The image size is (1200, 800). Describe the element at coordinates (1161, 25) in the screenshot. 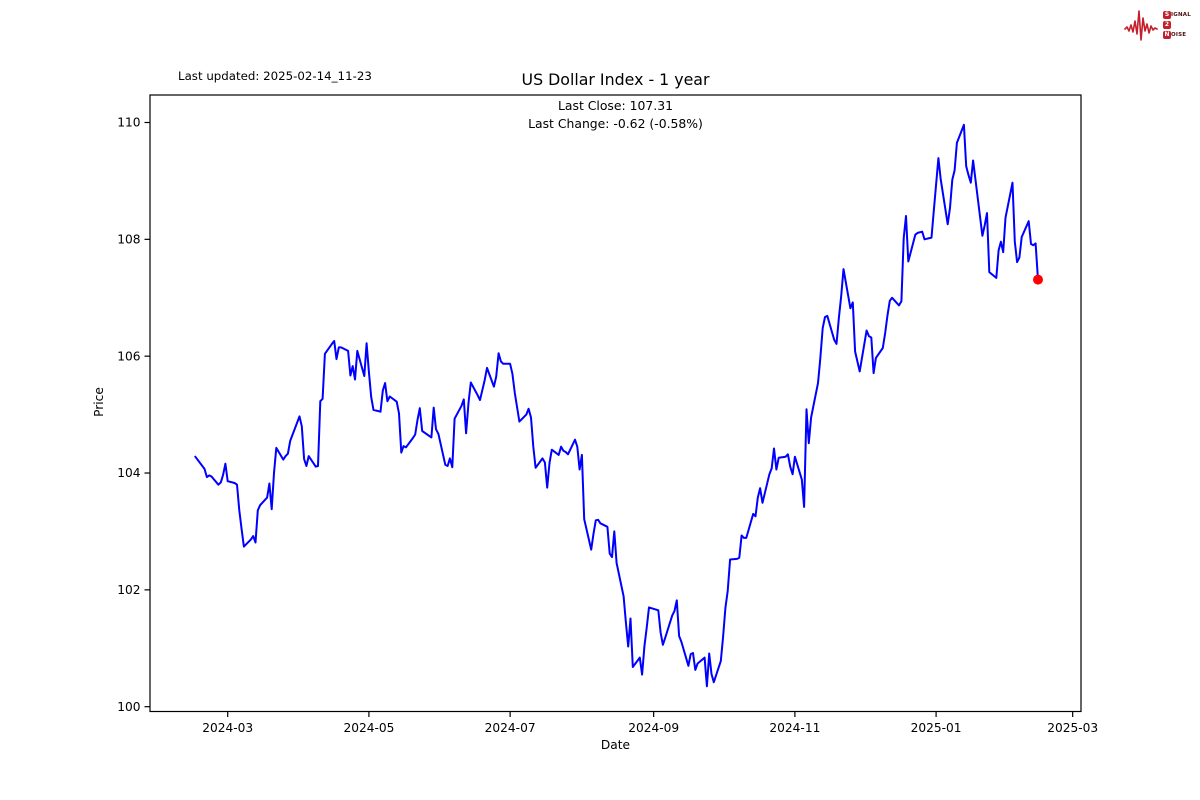

I see `signal2noise-logo: S IGNAL 2 N OISE` at that location.